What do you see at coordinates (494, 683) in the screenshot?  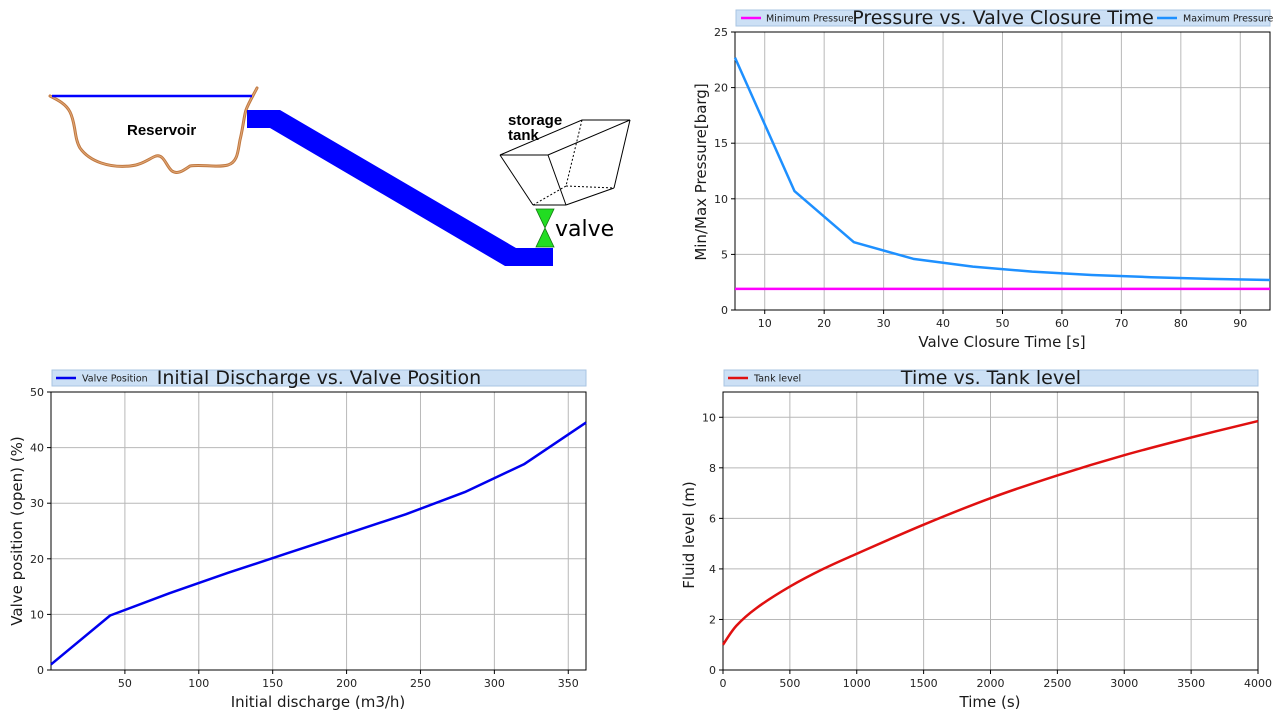 I see `discharge-xtick-label: 300` at bounding box center [494, 683].